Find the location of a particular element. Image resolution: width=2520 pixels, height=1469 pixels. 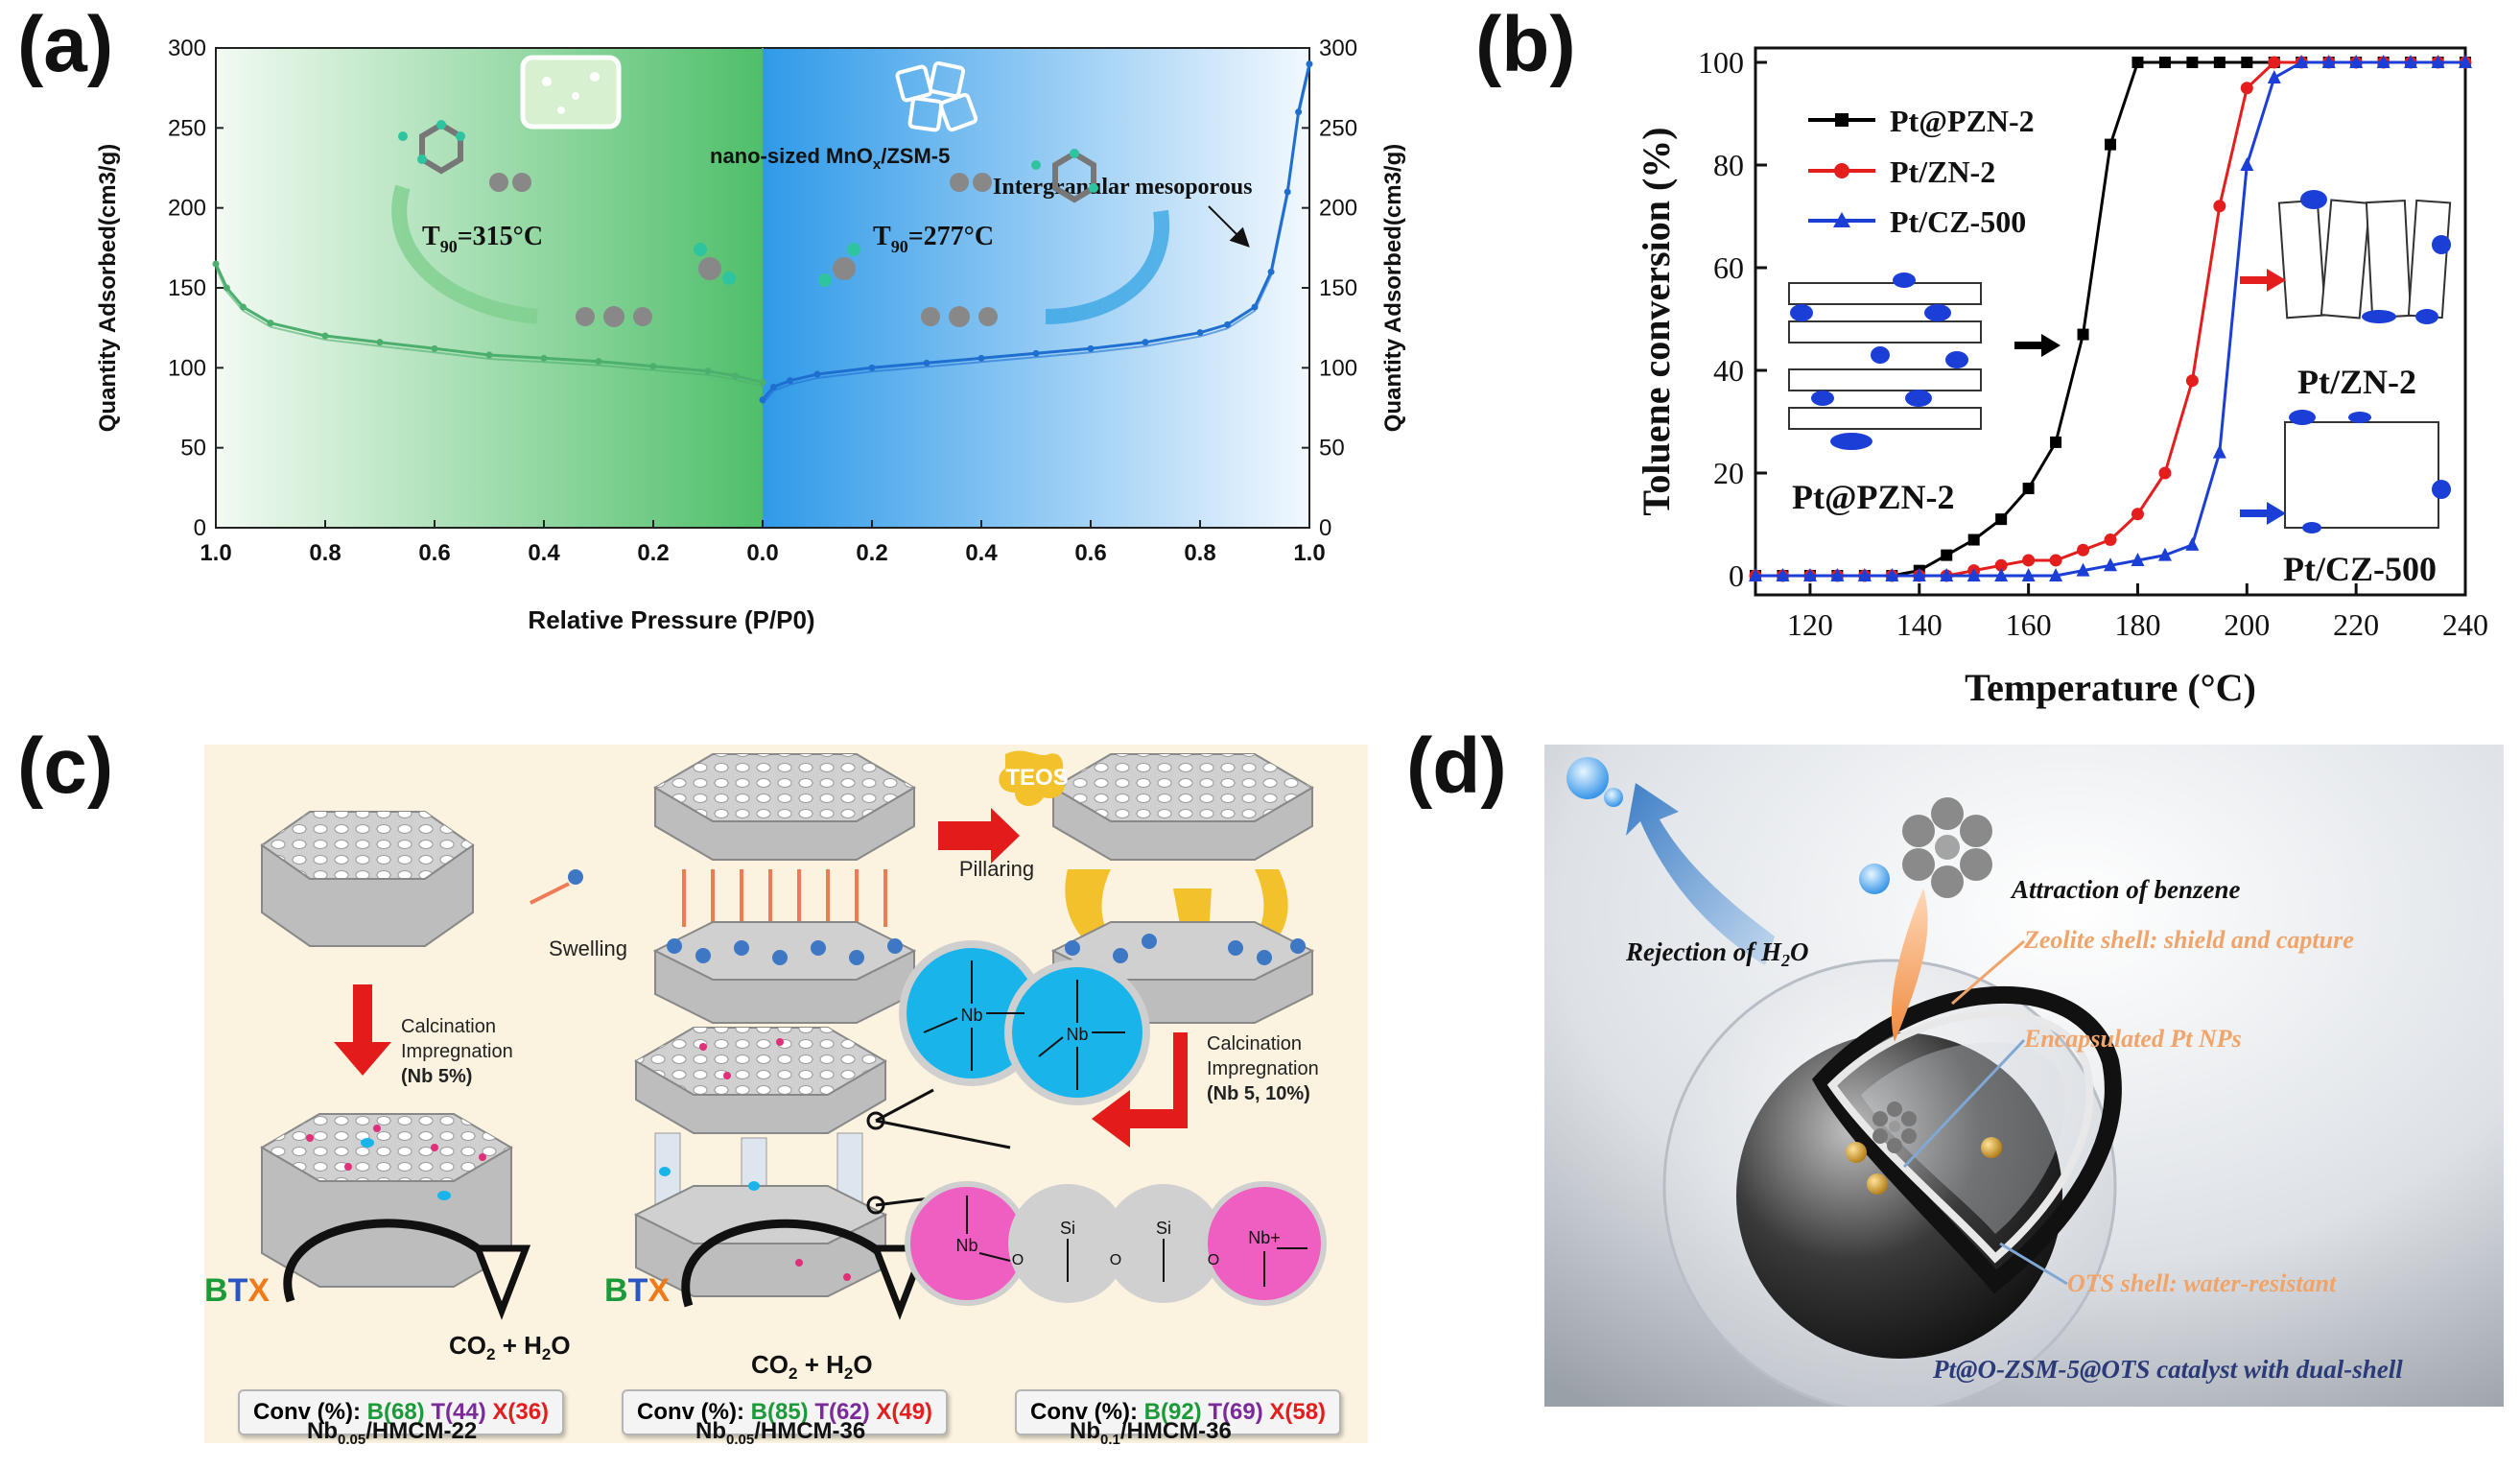

nb-mcm36-stack-icon is located at coordinates (760, 1162).